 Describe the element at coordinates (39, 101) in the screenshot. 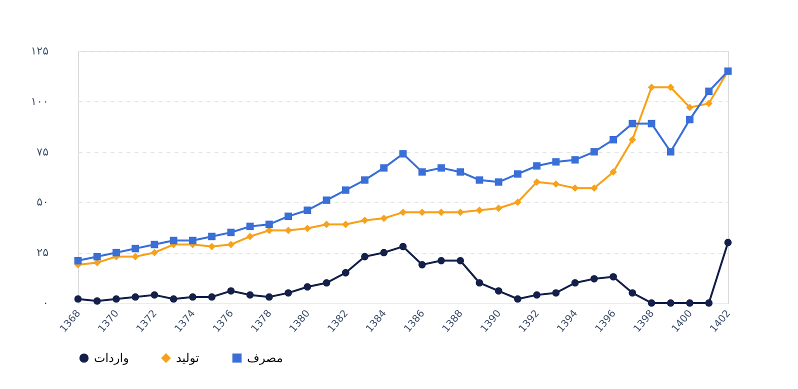

I see `y-tick-label: ۱۰۰` at that location.